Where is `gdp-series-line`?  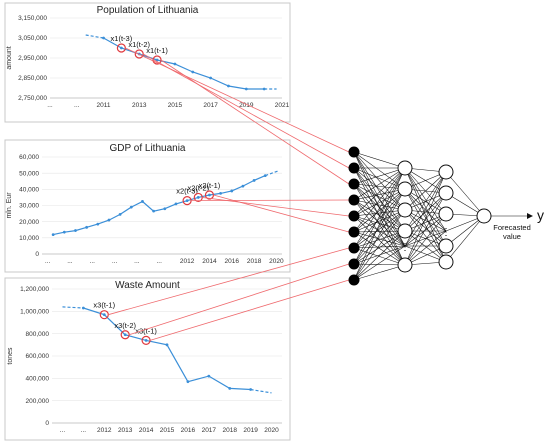 gdp-series-line is located at coordinates (159, 205).